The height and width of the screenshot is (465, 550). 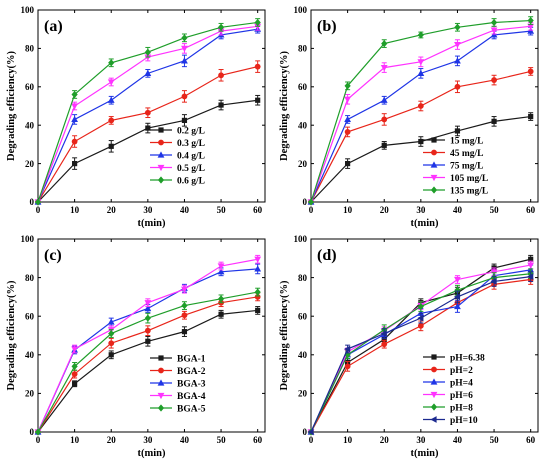 I want to click on legend-entry: BGA-4, so click(x=191, y=397).